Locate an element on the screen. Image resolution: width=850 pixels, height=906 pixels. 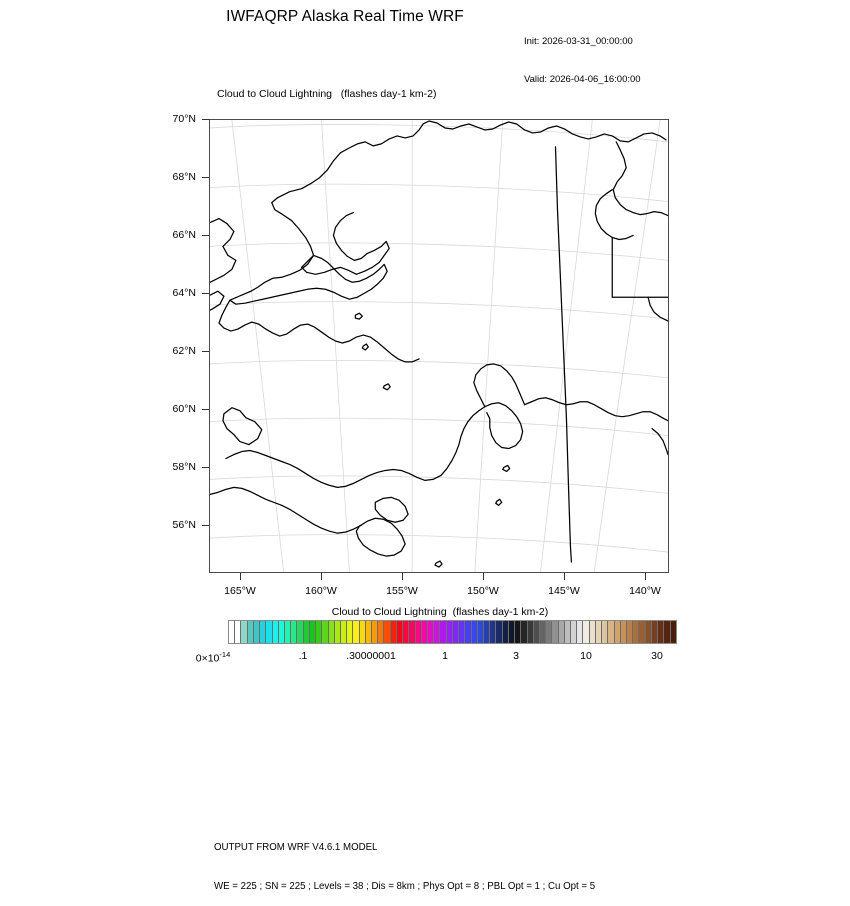
xtick-label-165w: 165°W is located at coordinates (240, 591).